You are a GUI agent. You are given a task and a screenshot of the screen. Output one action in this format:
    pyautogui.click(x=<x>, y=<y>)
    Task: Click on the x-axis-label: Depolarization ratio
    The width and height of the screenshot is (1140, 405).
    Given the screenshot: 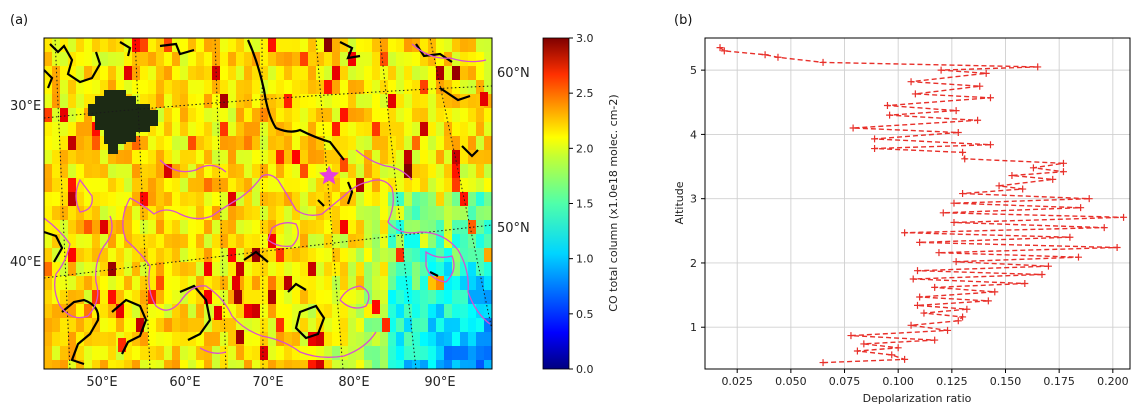 What is the action you would take?
    pyautogui.click(x=917, y=398)
    